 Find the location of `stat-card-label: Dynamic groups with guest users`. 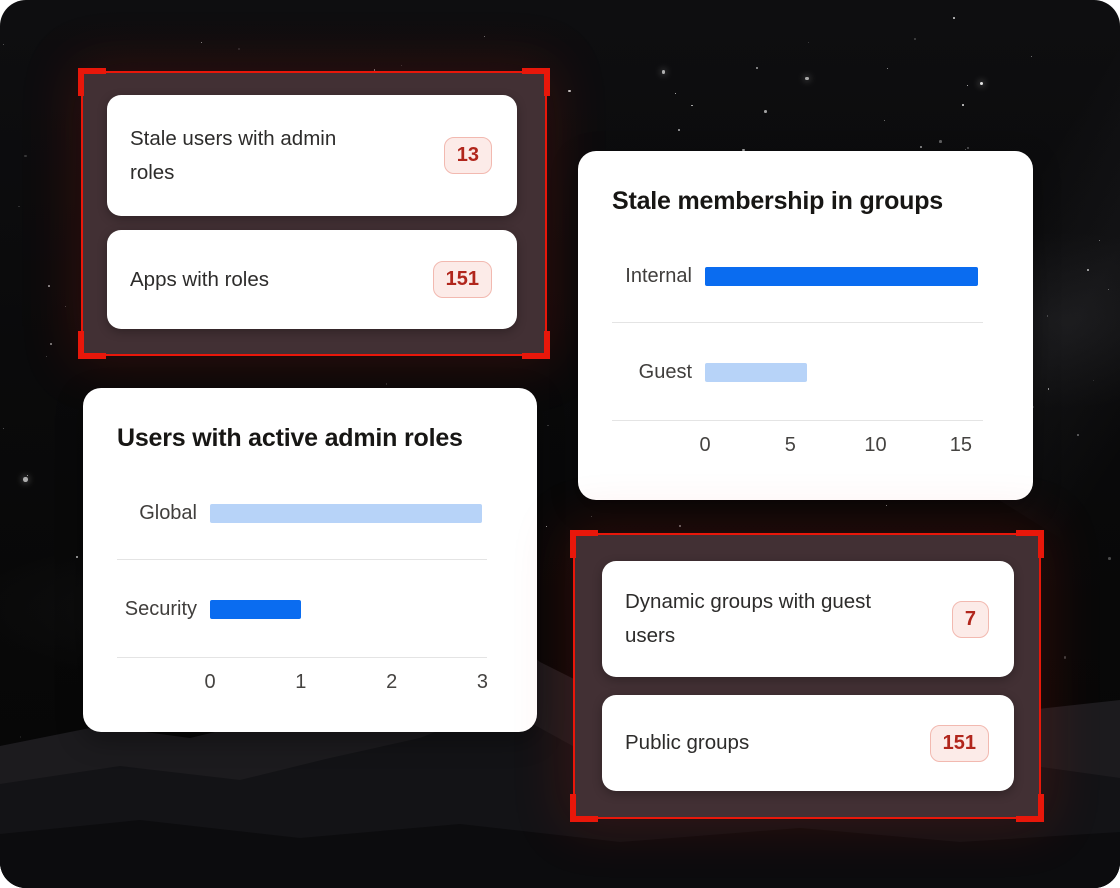

stat-card-label: Dynamic groups with guest users is located at coordinates (748, 618).